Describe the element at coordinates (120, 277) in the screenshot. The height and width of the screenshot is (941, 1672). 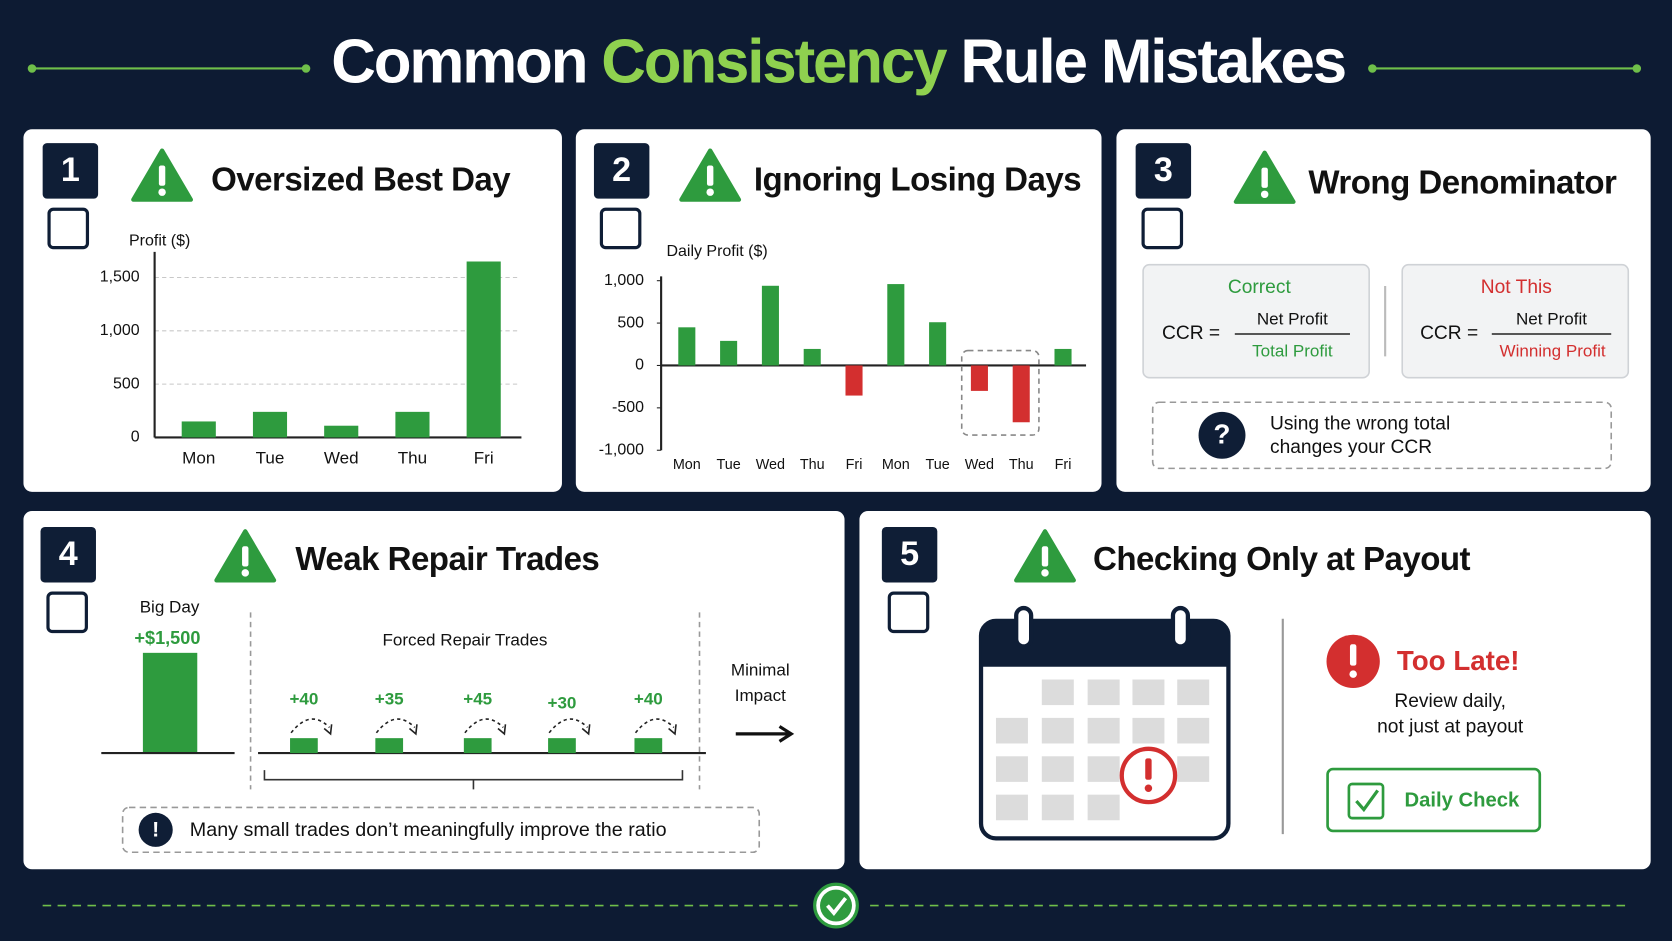
I see `y-tick-label: 1,500` at that location.